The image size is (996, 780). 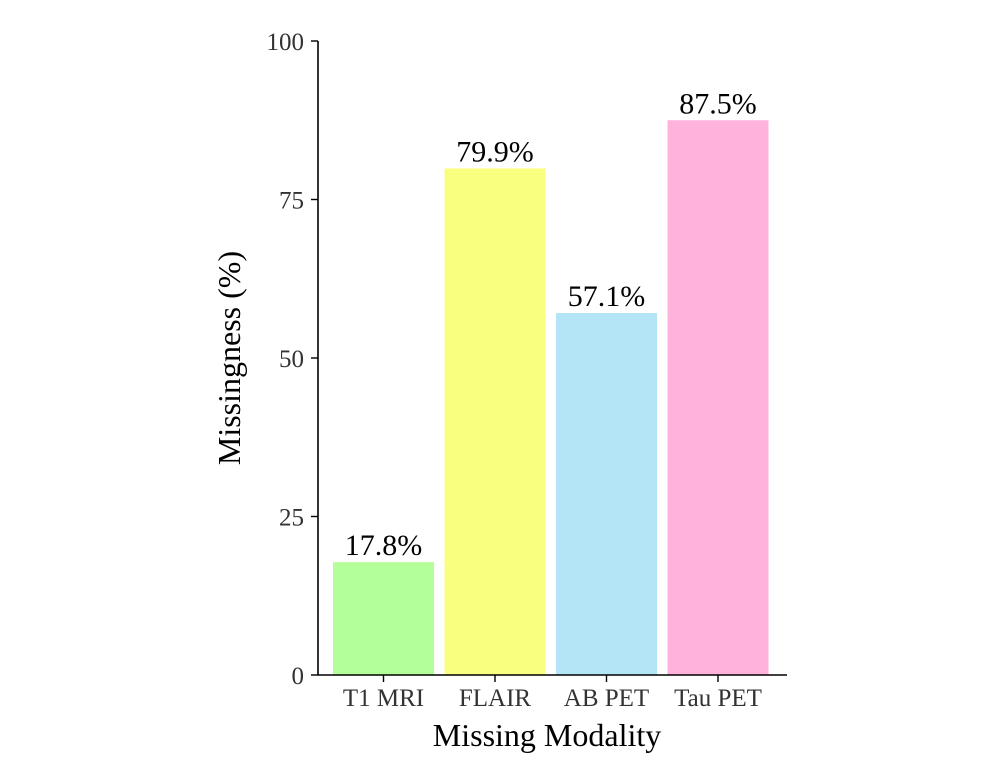 What do you see at coordinates (291, 201) in the screenshot?
I see `y-tick-label: 75` at bounding box center [291, 201].